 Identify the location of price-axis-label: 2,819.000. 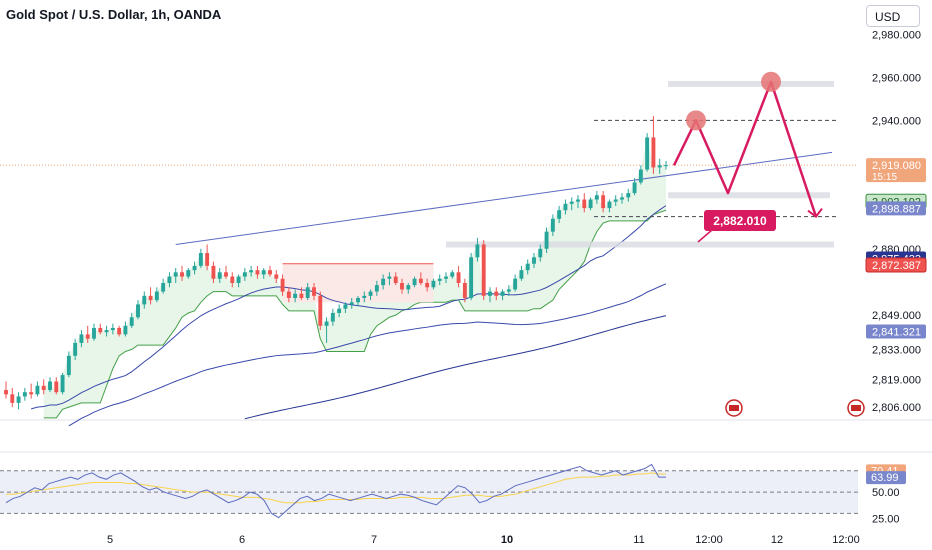
(896, 380).